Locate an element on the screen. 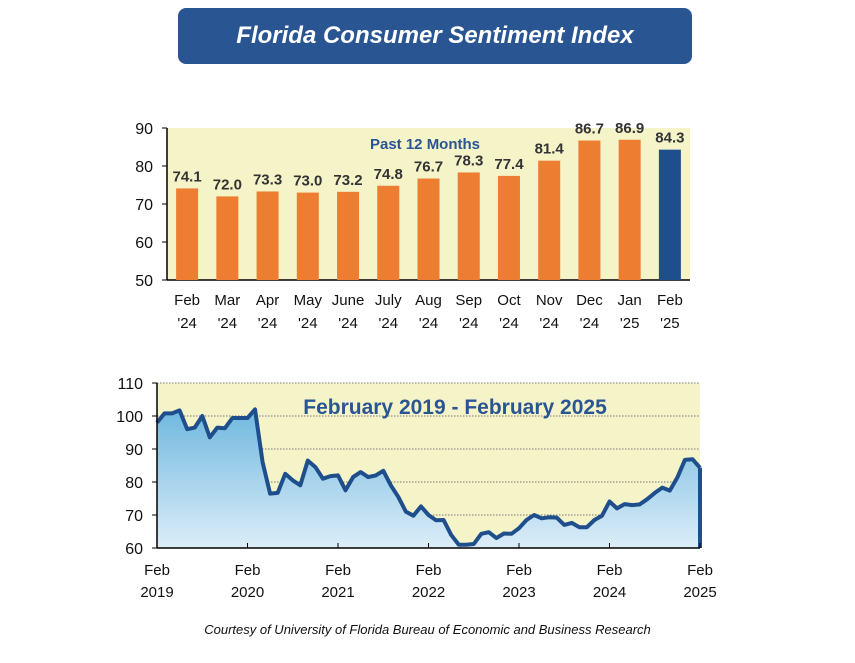  x-tick-label: July is located at coordinates (388, 300).